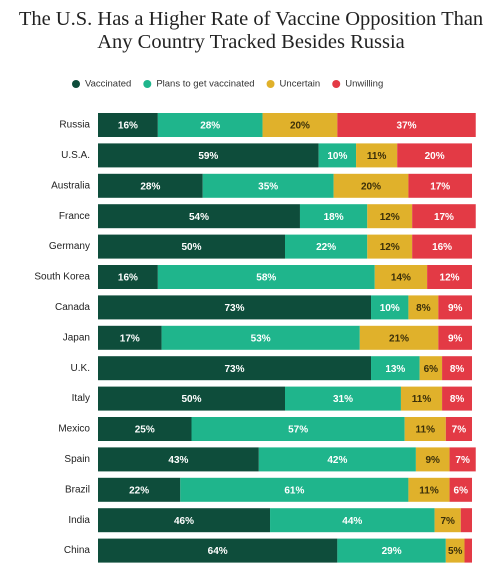  I want to click on value-label: 14%, so click(401, 278).